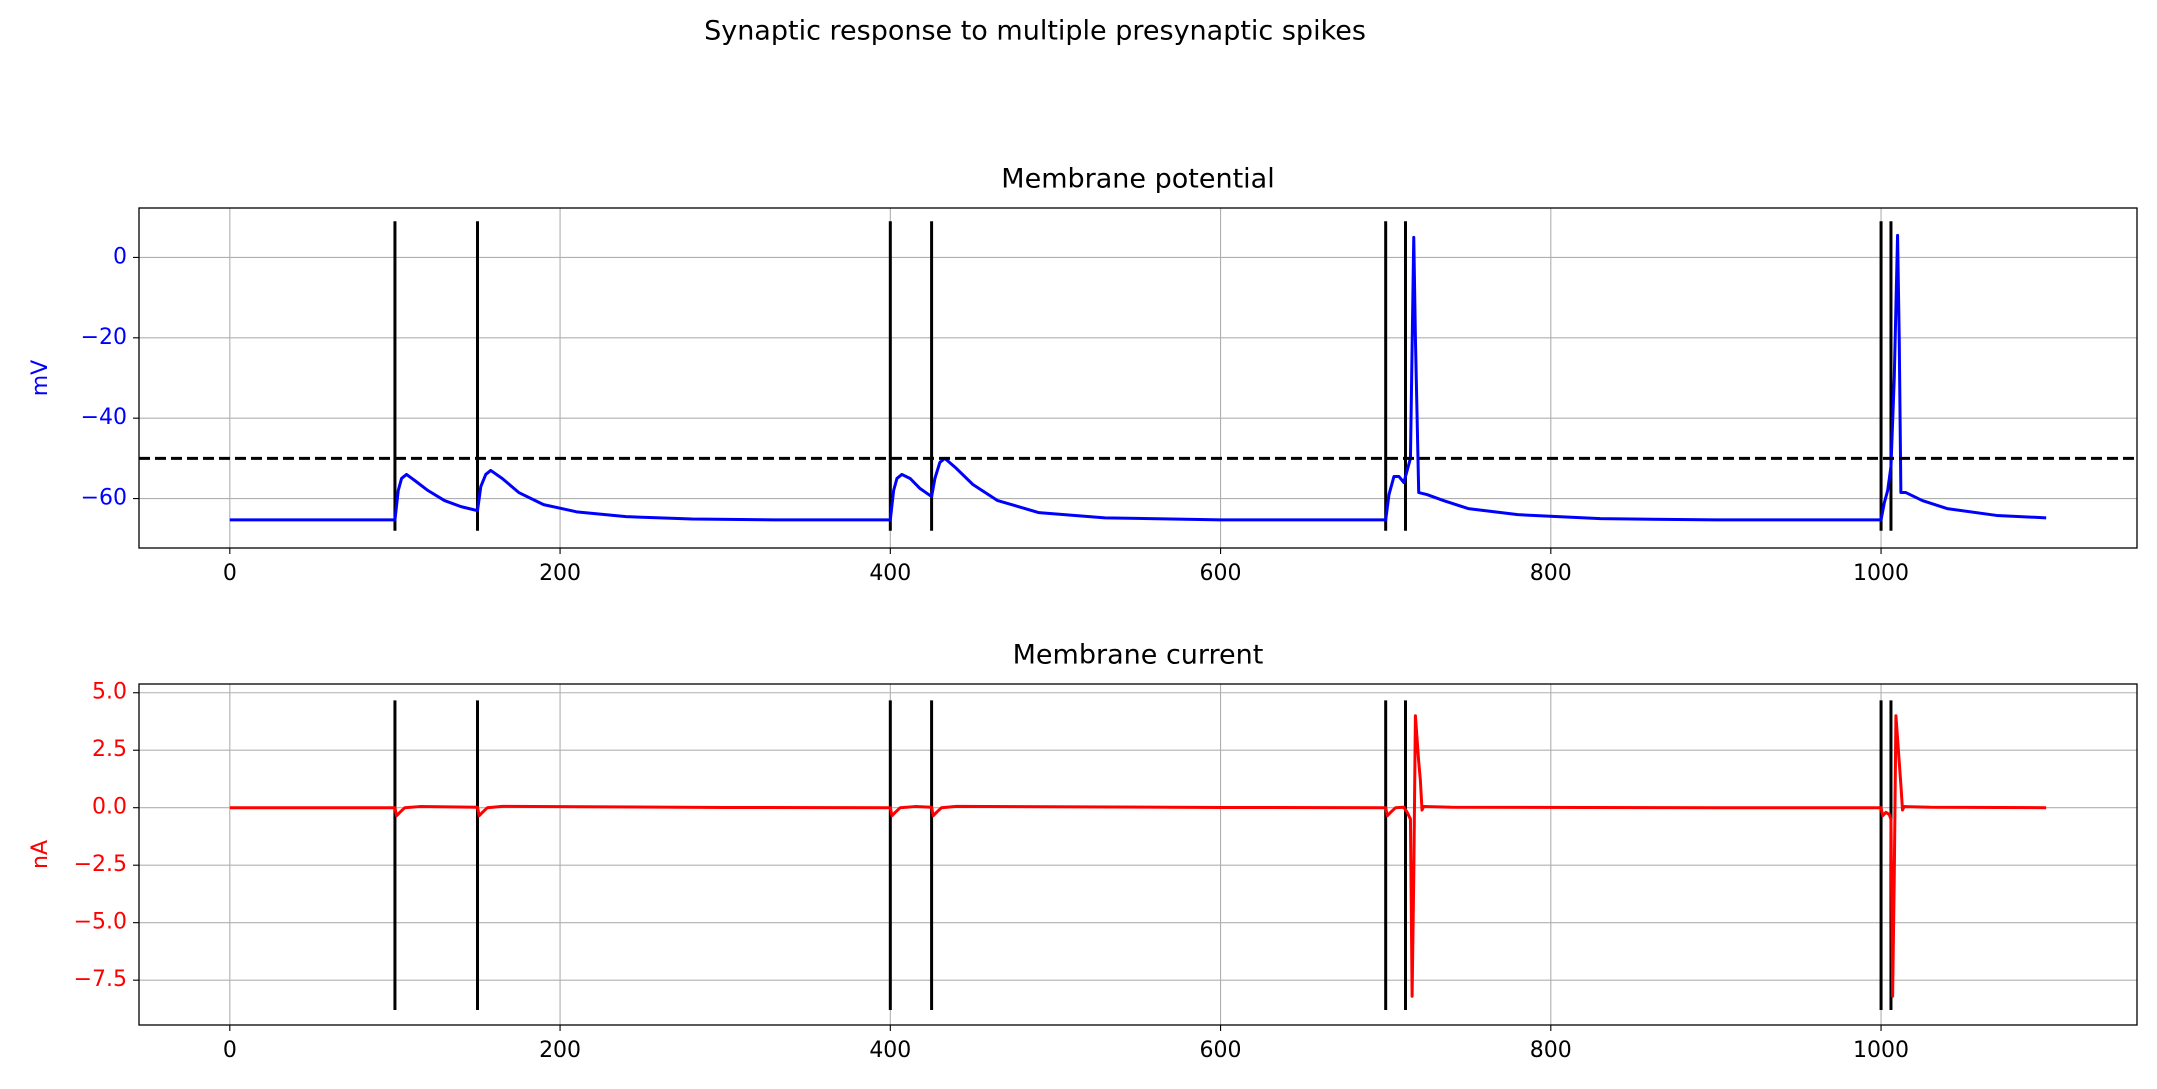 The image size is (2157, 1089). Describe the element at coordinates (104, 498) in the screenshot. I see `y-tick-label: −60` at that location.